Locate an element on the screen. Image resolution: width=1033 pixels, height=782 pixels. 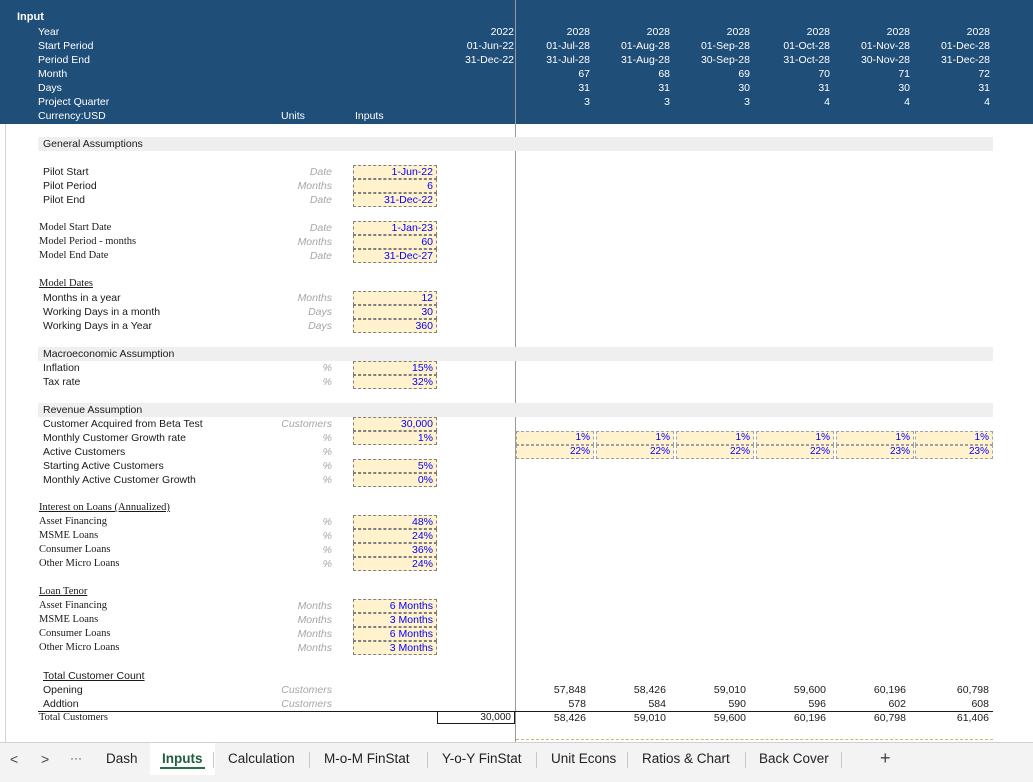
input-cell: 48% is located at coordinates (395, 522).